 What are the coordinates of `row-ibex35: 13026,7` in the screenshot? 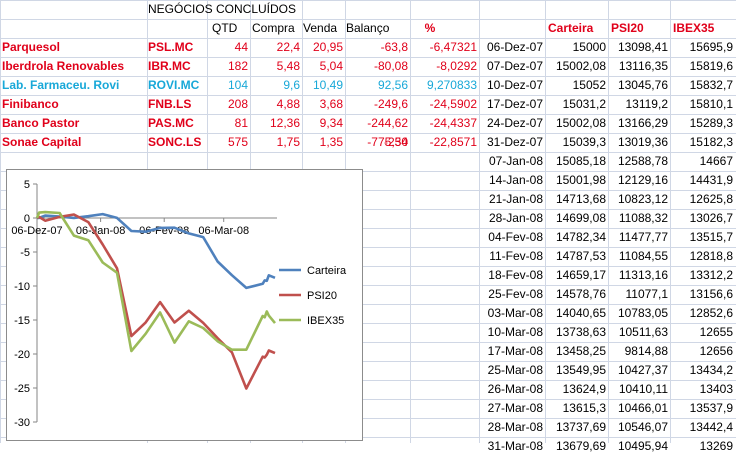 It's located at (711, 218).